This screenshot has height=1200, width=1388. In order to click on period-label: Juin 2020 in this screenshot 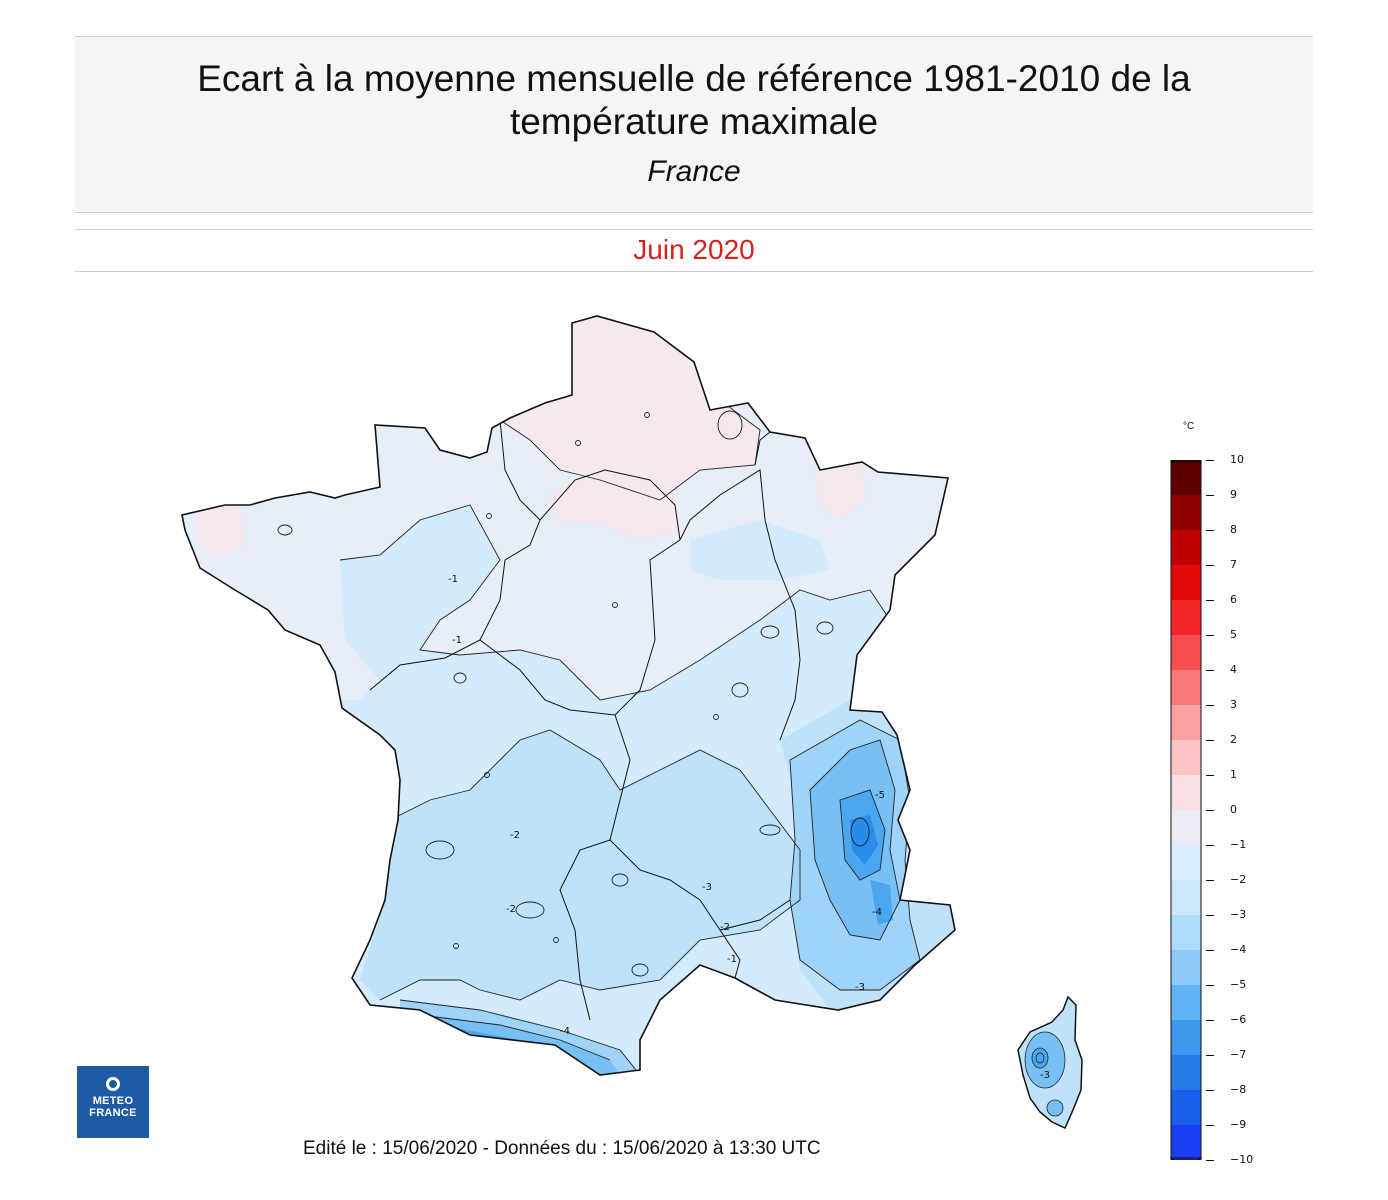, I will do `click(694, 249)`.